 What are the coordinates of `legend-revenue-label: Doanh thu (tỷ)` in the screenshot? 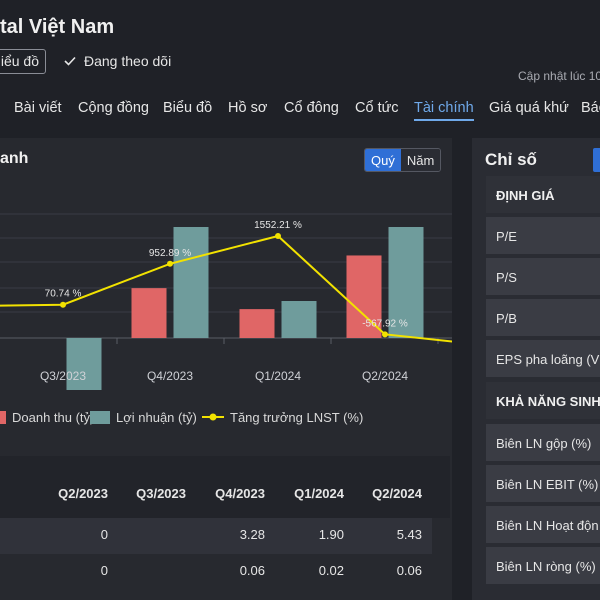 It's located at (53, 417).